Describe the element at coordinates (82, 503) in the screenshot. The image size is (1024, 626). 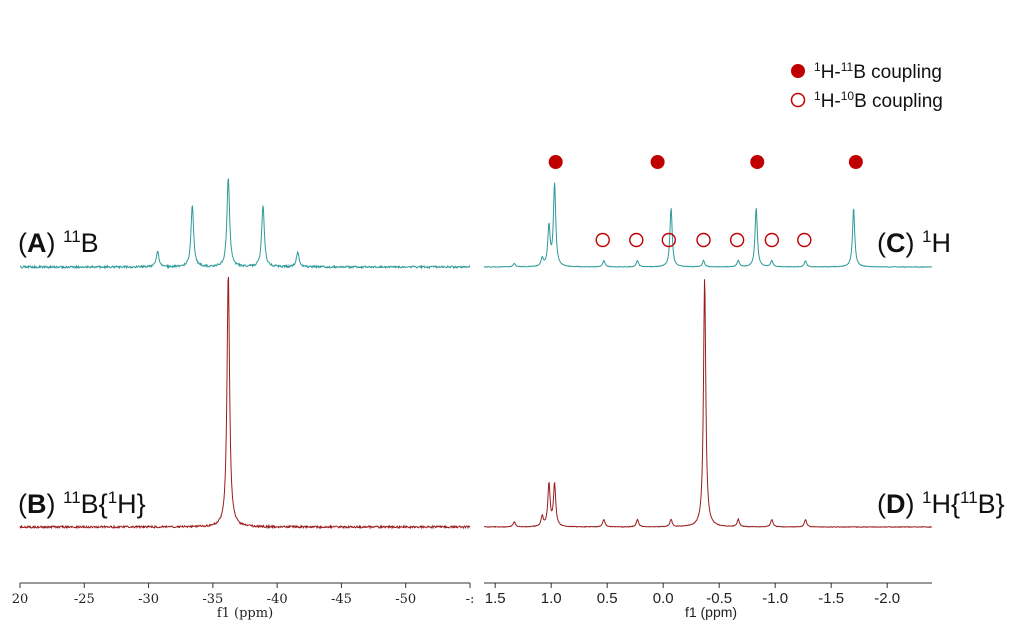
I see `panel-label-b: (B) 11B{1H}` at that location.